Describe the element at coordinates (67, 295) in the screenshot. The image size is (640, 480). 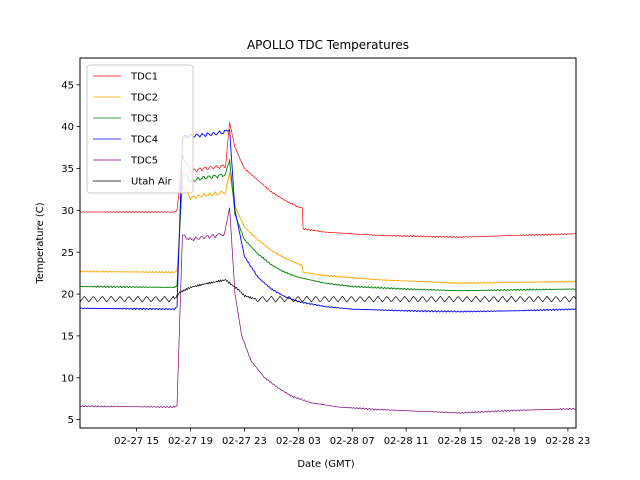
I see `y-tick-label: 20` at that location.